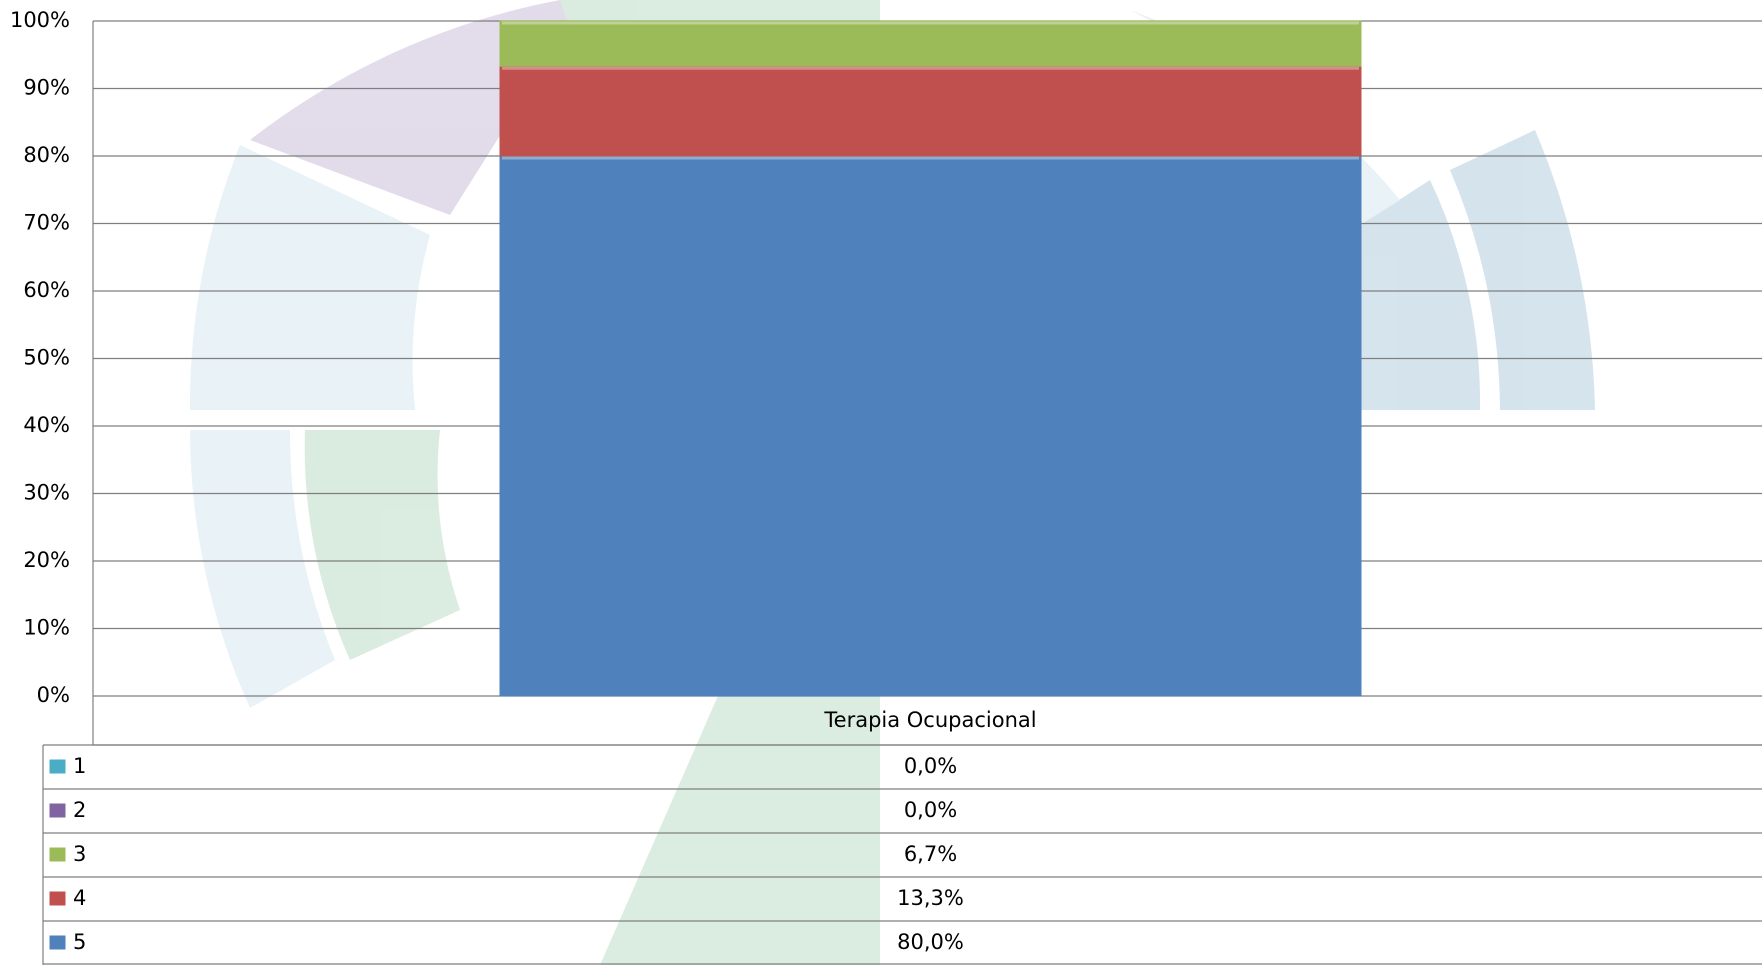 Image resolution: width=1762 pixels, height=965 pixels. I want to click on data-table-value: 13,3%, so click(930, 898).